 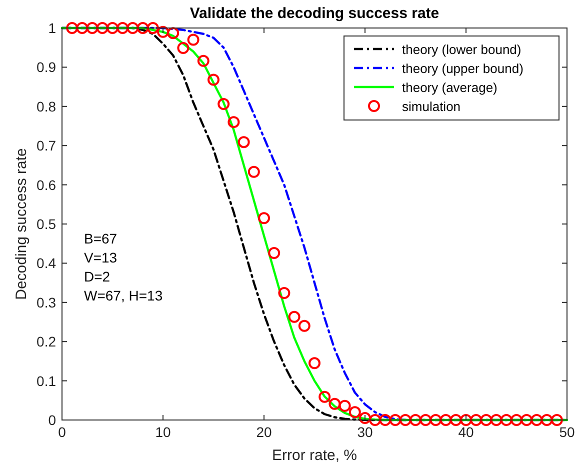 I want to click on y-tick-label: 0.8, so click(x=46, y=106).